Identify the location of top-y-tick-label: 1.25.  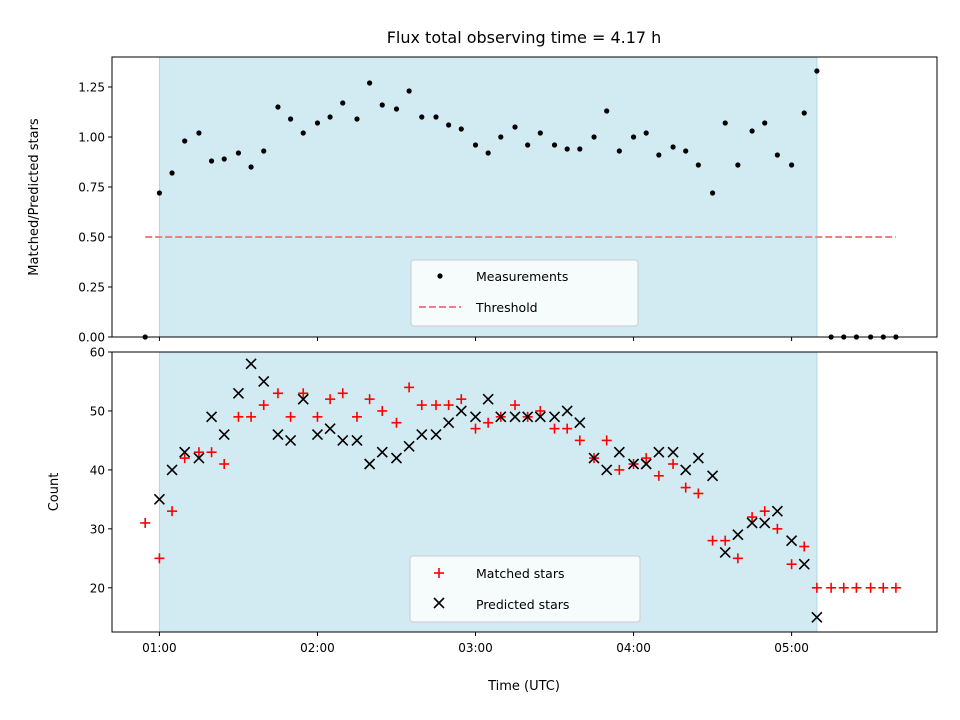
(91, 88).